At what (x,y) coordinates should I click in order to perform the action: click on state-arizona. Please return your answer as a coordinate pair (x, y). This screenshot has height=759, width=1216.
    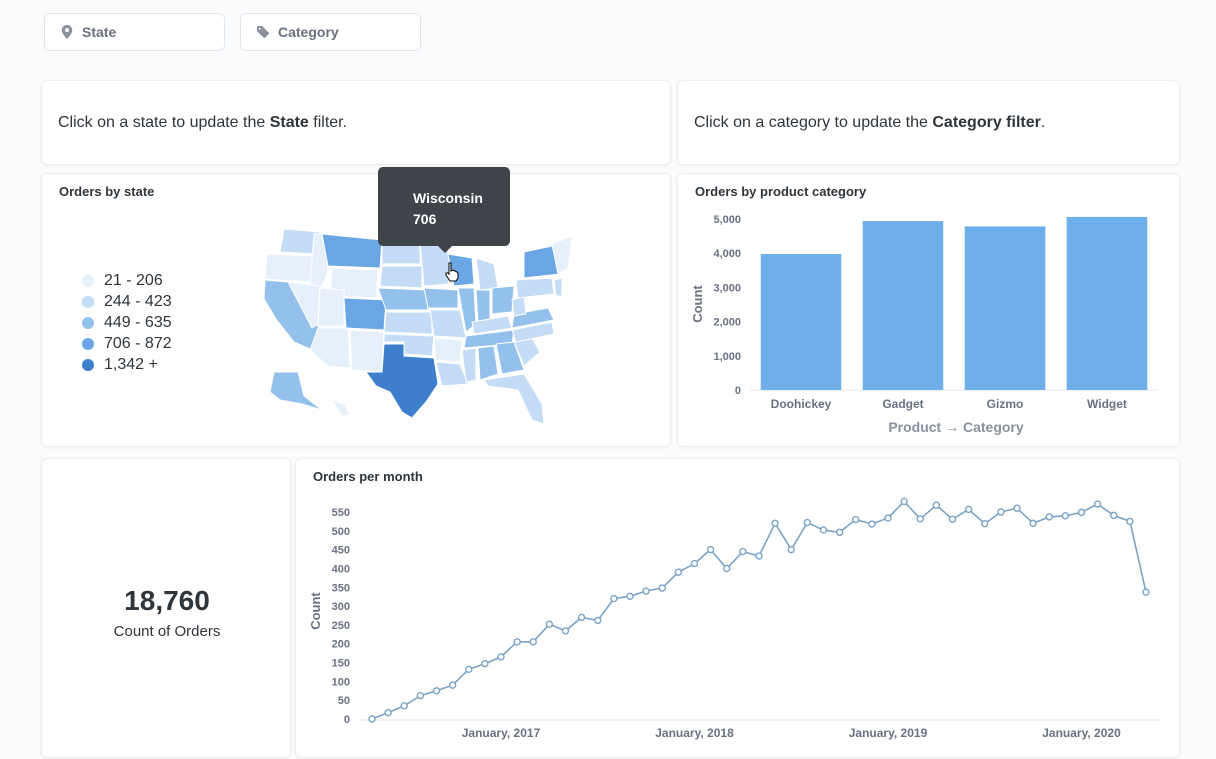
    Looking at the image, I should click on (330, 348).